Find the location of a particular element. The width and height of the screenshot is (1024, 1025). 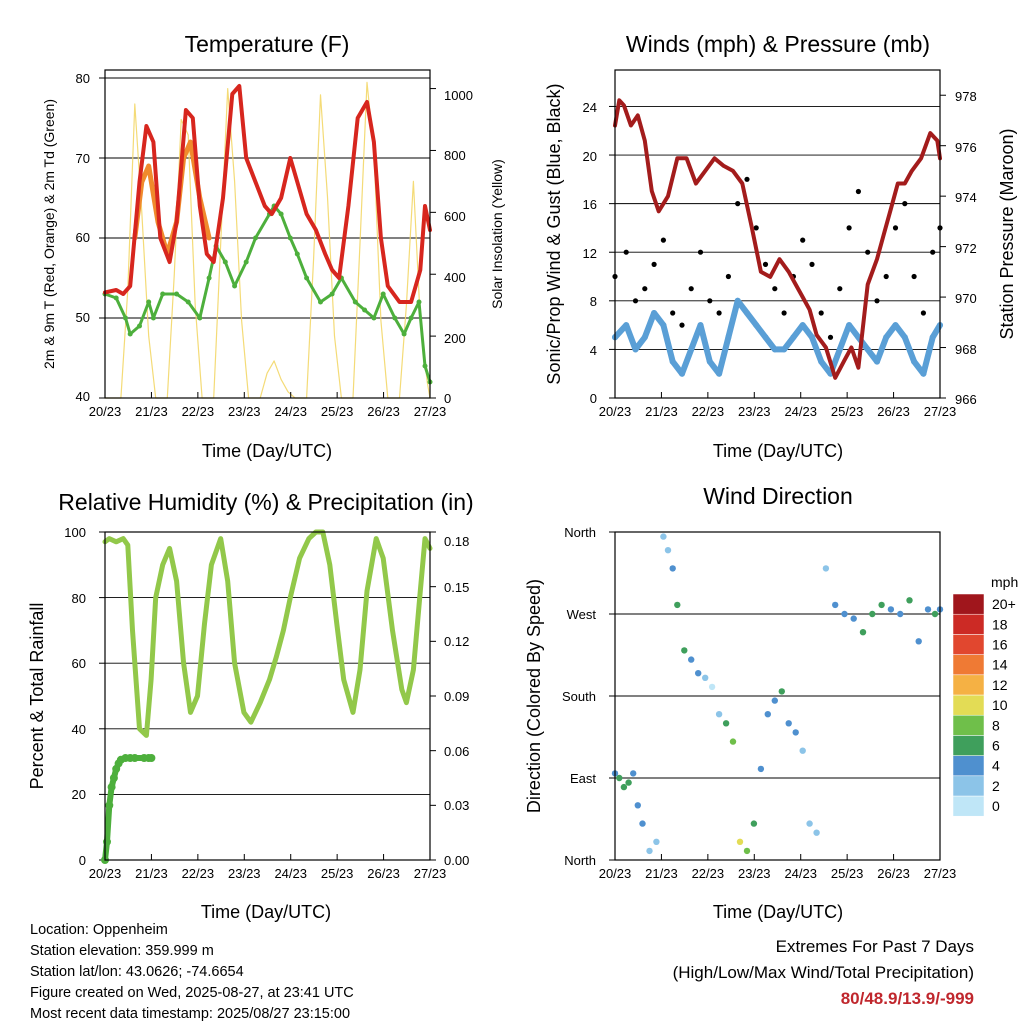

winds-plot-frame is located at coordinates (777, 234).